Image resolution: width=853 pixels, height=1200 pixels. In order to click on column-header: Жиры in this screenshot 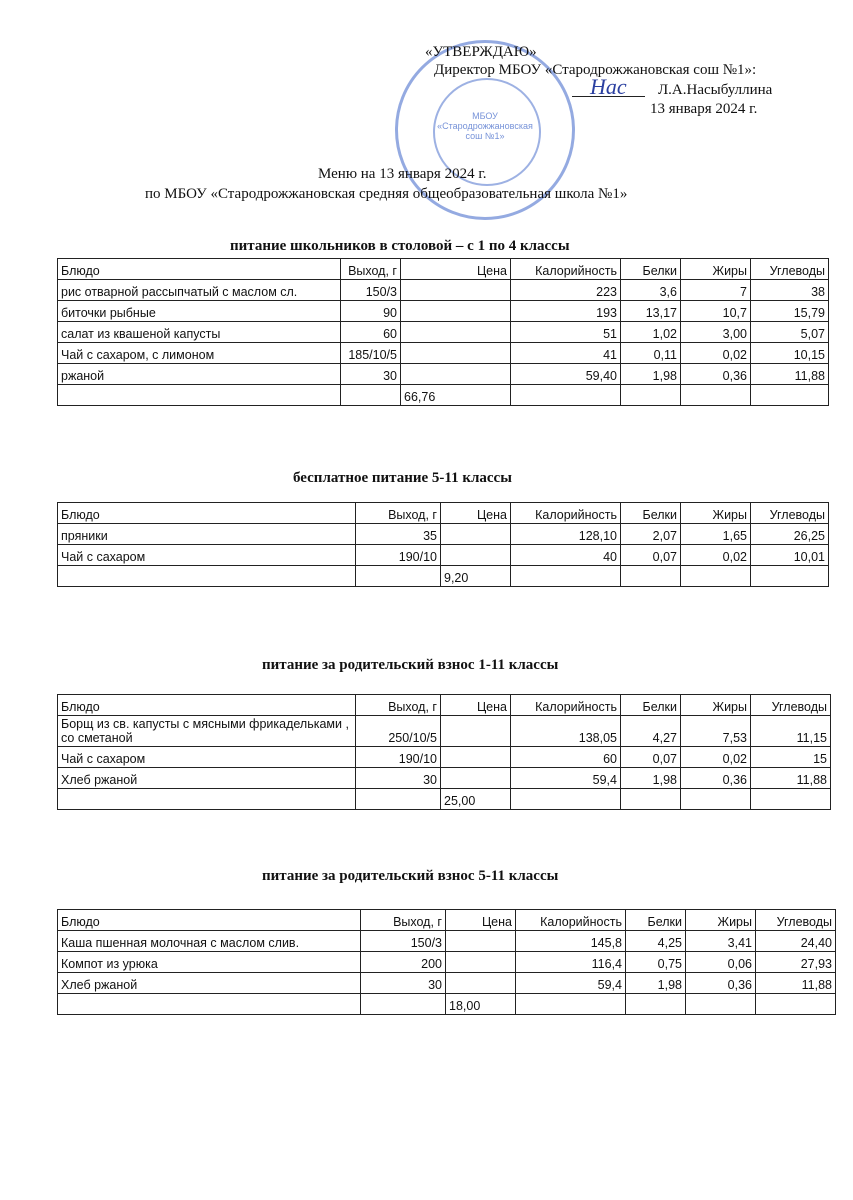, I will do `click(720, 920)`.